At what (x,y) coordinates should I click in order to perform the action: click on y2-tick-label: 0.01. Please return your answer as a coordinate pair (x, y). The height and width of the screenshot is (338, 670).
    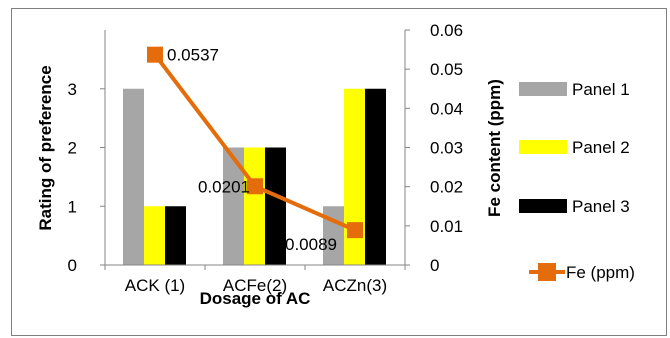
    Looking at the image, I should click on (446, 226).